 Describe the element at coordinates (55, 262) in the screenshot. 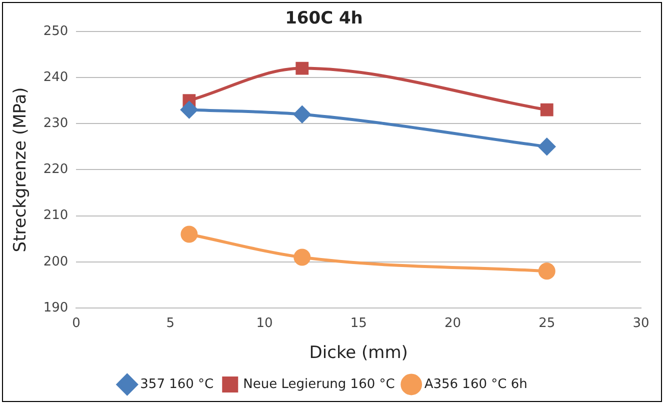

I see `y-tick-label: 200` at that location.